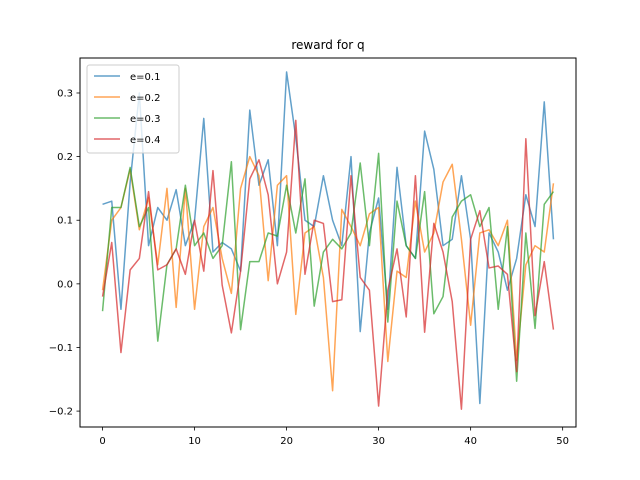  I want to click on y-axis: −0.2 −0.1 0.0 0.1 0.2 0.3, so click(64, 253).